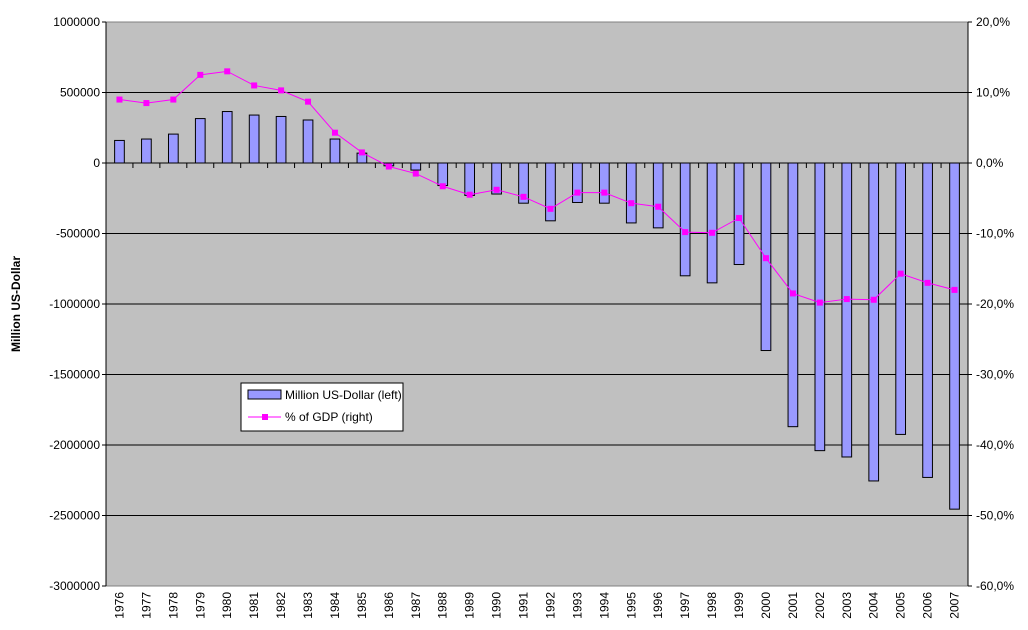 The height and width of the screenshot is (630, 1028). Describe the element at coordinates (173, 605) in the screenshot. I see `x-tick-label: 1978` at that location.